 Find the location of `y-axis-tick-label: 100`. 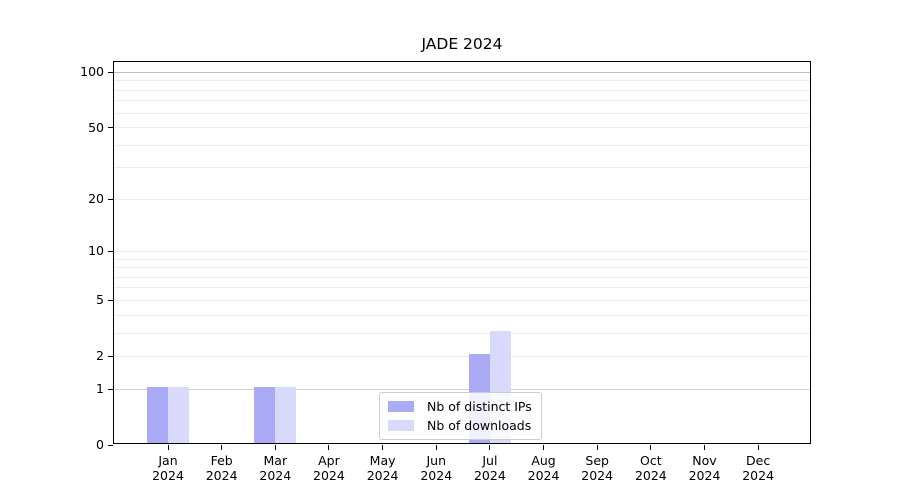

y-axis-tick-label: 100 is located at coordinates (92, 72).